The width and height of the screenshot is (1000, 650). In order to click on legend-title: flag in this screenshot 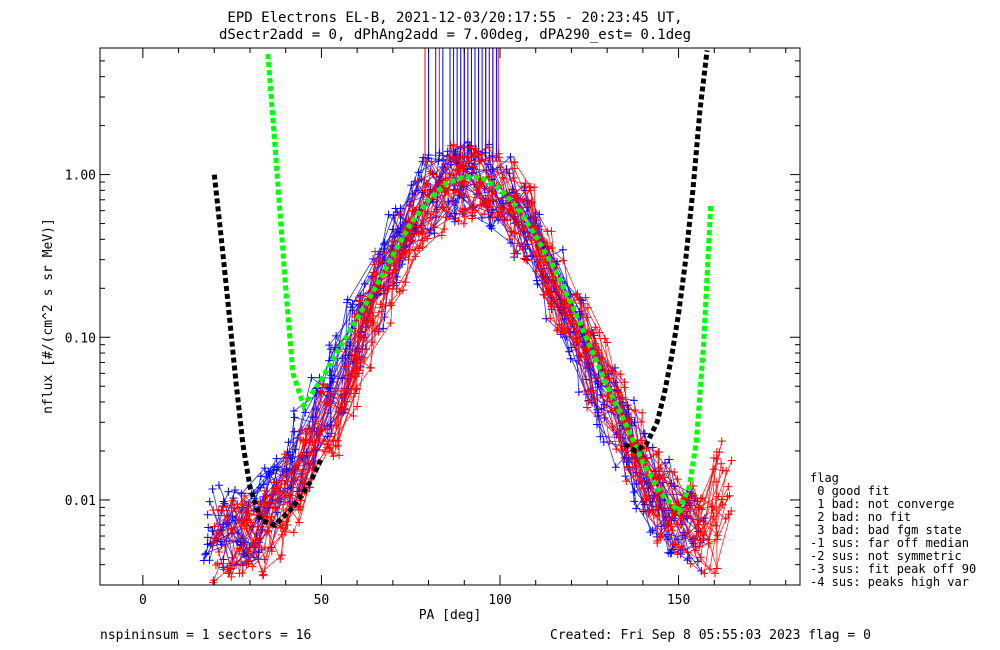, I will do `click(824, 478)`.